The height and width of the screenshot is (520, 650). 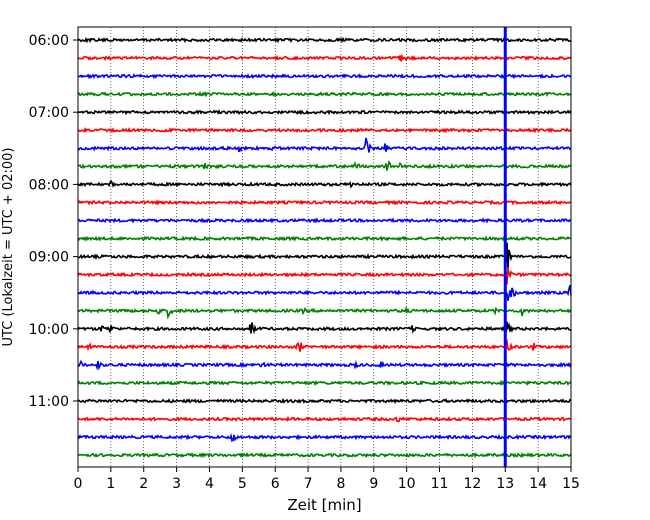 What do you see at coordinates (49, 41) in the screenshot?
I see `y-tick-label: 06:00` at bounding box center [49, 41].